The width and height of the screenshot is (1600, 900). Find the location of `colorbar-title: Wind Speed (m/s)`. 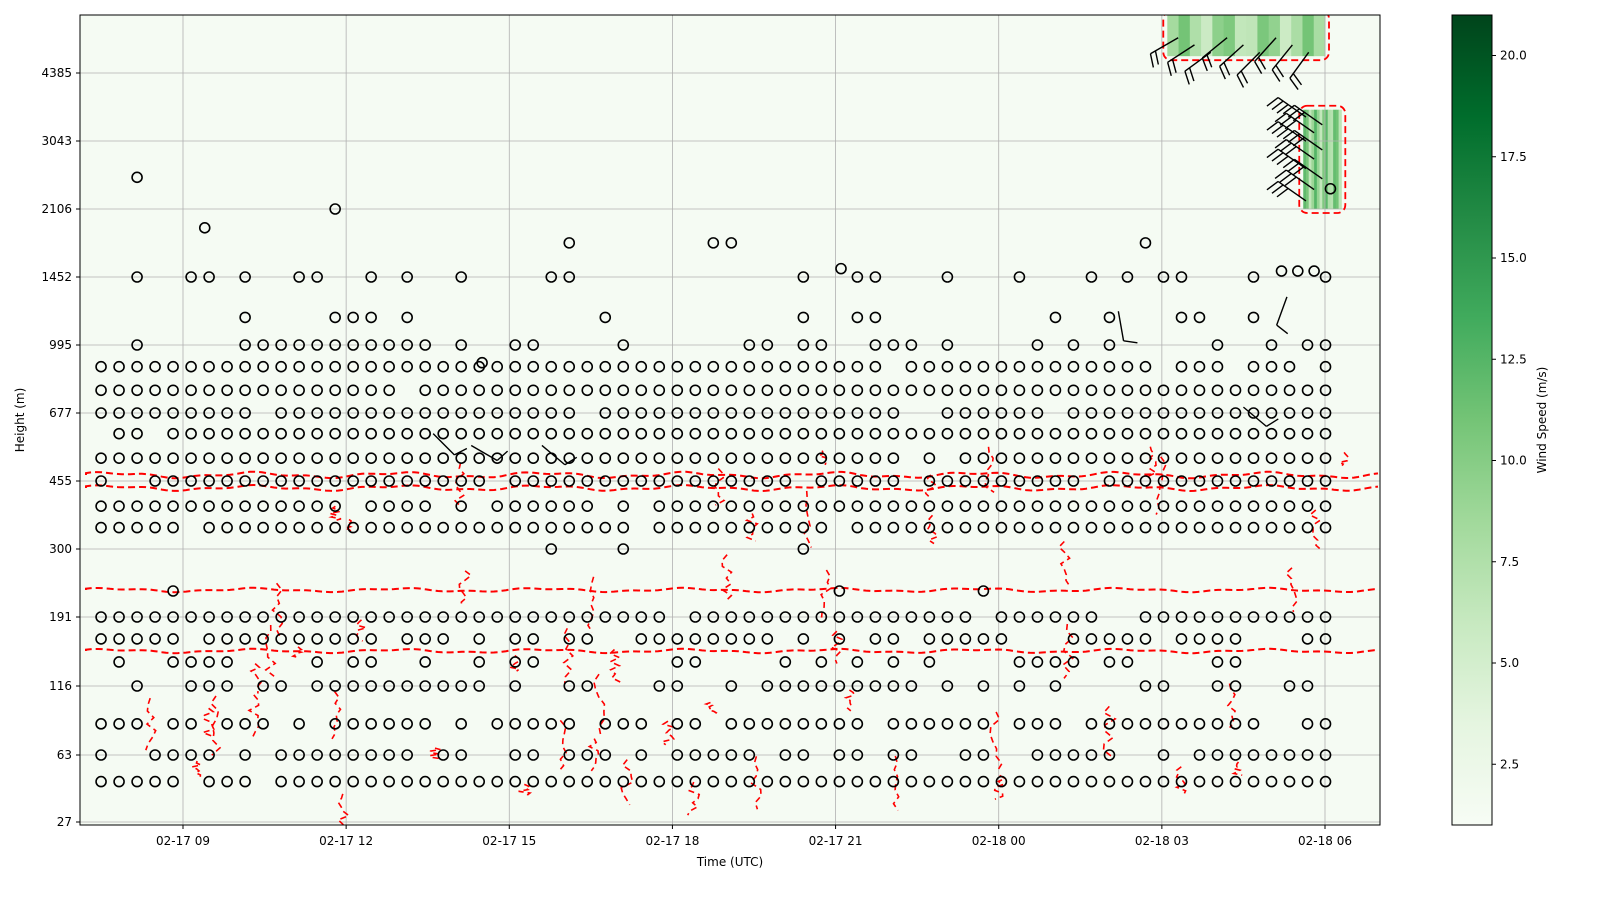

colorbar-title: Wind Speed (m/s) is located at coordinates (1542, 420).